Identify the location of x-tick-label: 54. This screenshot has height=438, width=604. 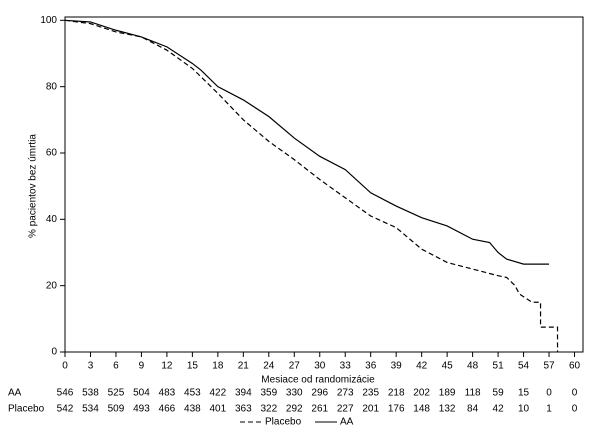
(524, 366).